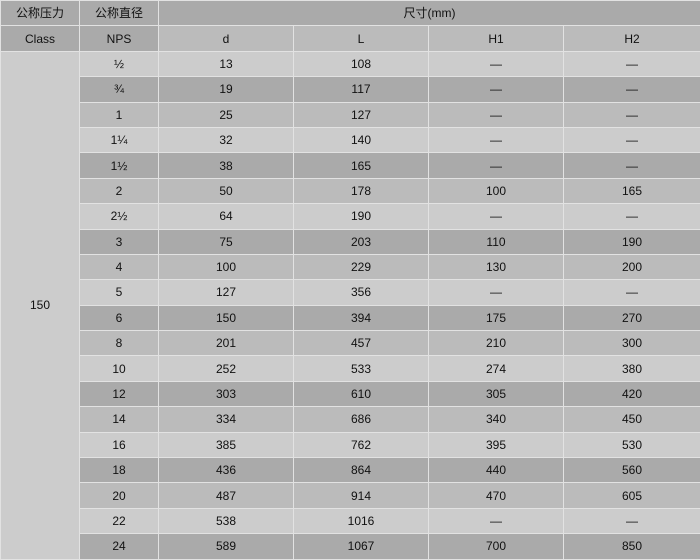 The height and width of the screenshot is (560, 700). Describe the element at coordinates (631, 318) in the screenshot. I see `cell-h2: 270` at that location.